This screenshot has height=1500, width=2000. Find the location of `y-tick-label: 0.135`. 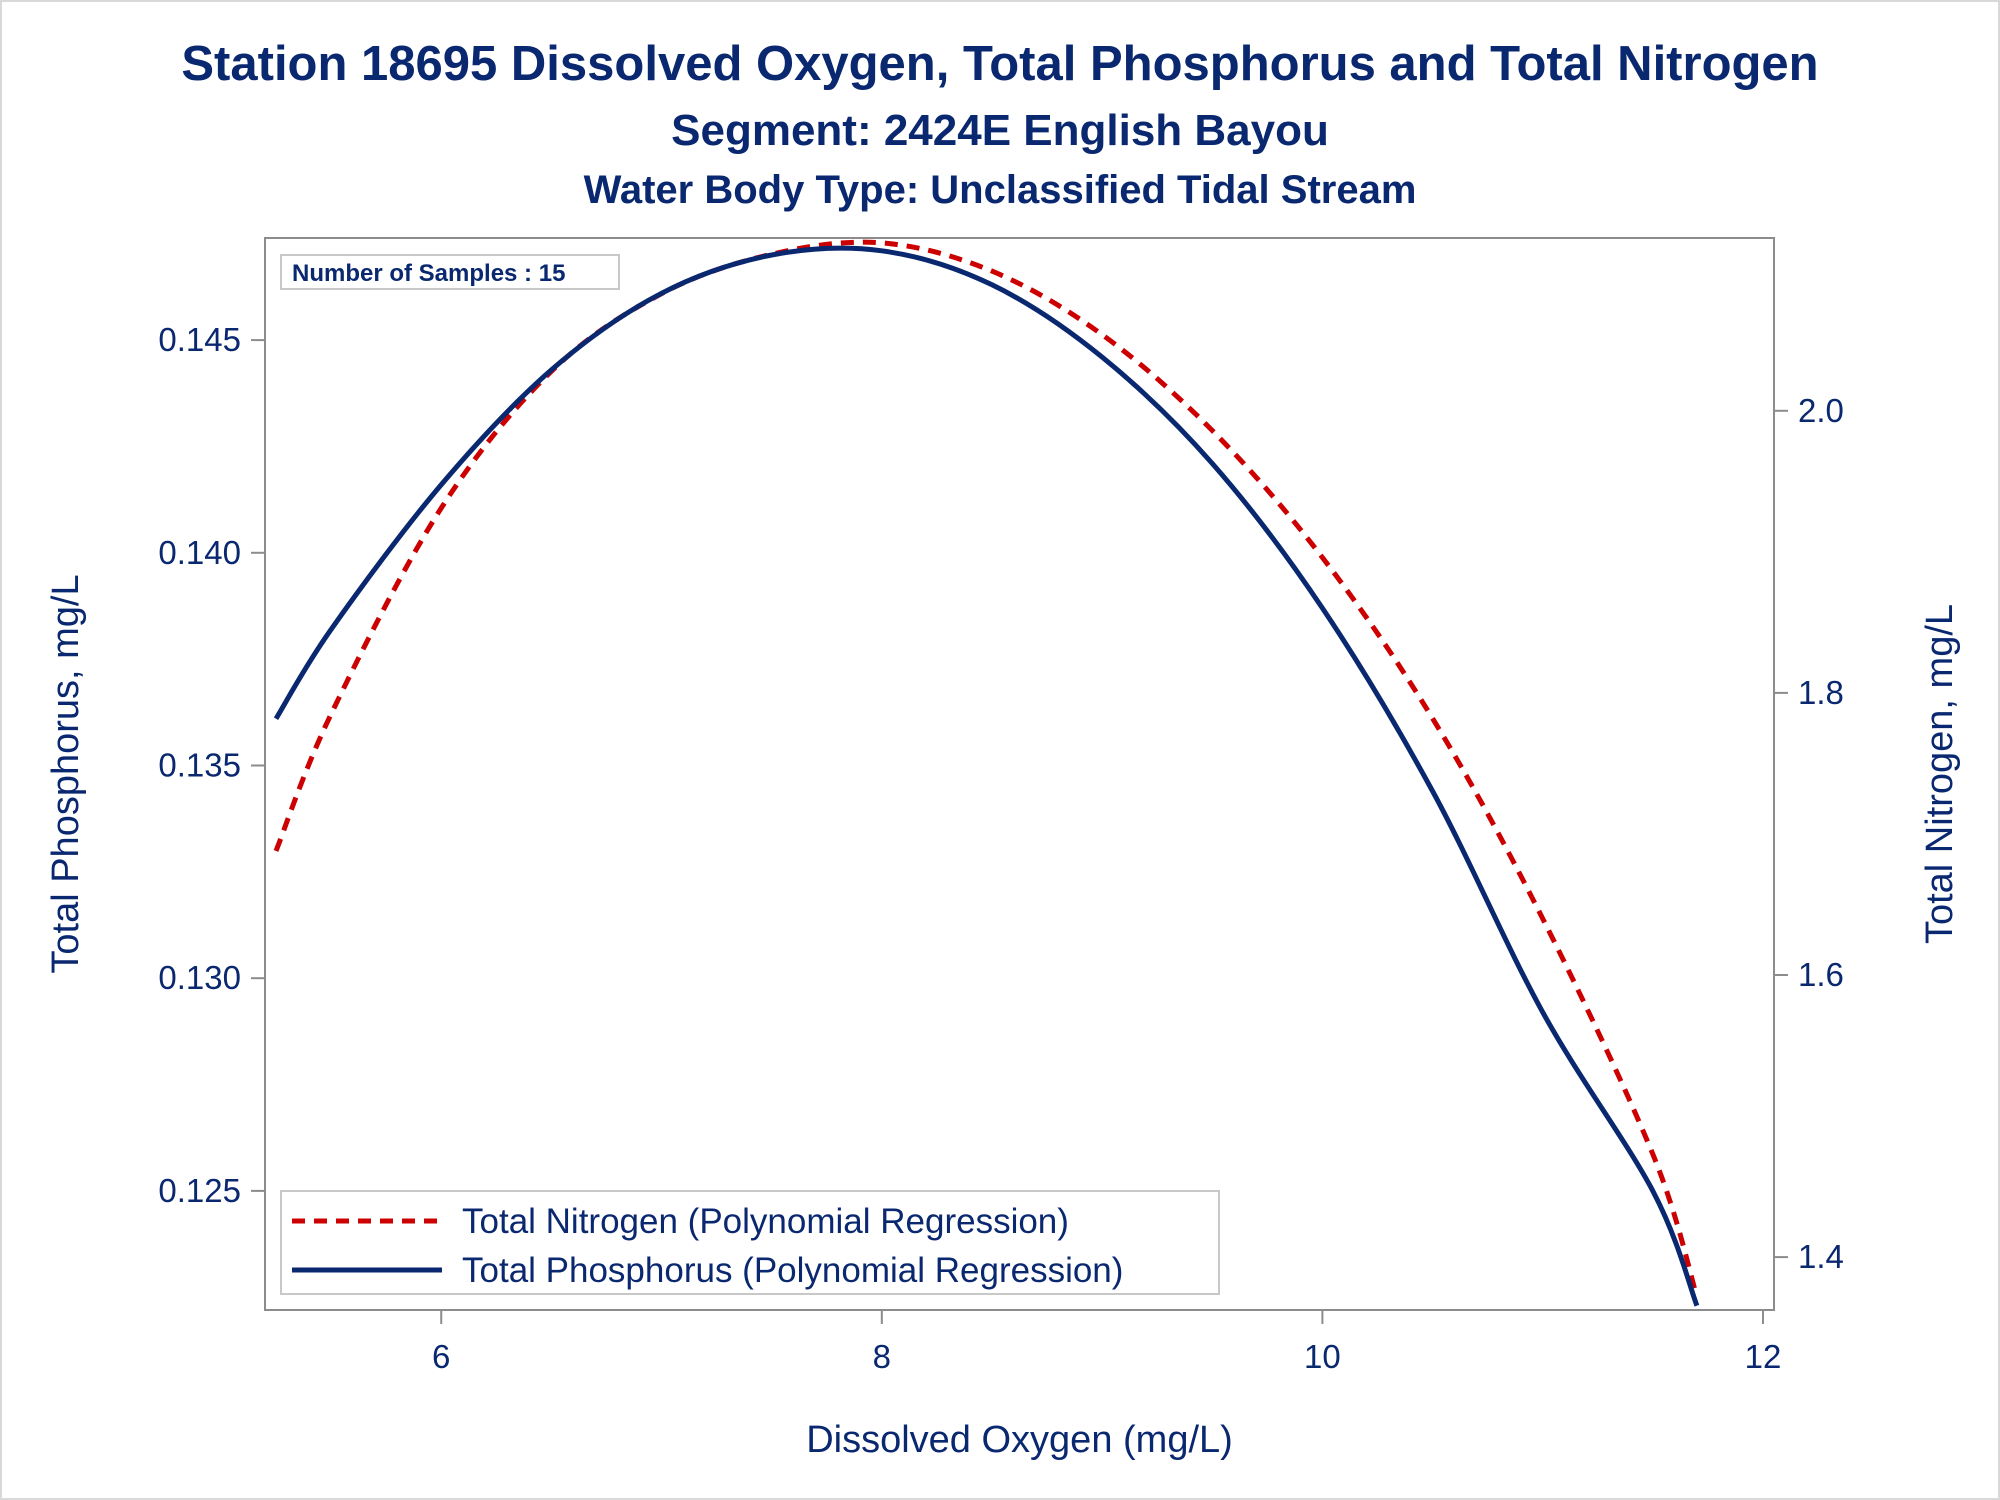

y-tick-label: 0.135 is located at coordinates (199, 764).